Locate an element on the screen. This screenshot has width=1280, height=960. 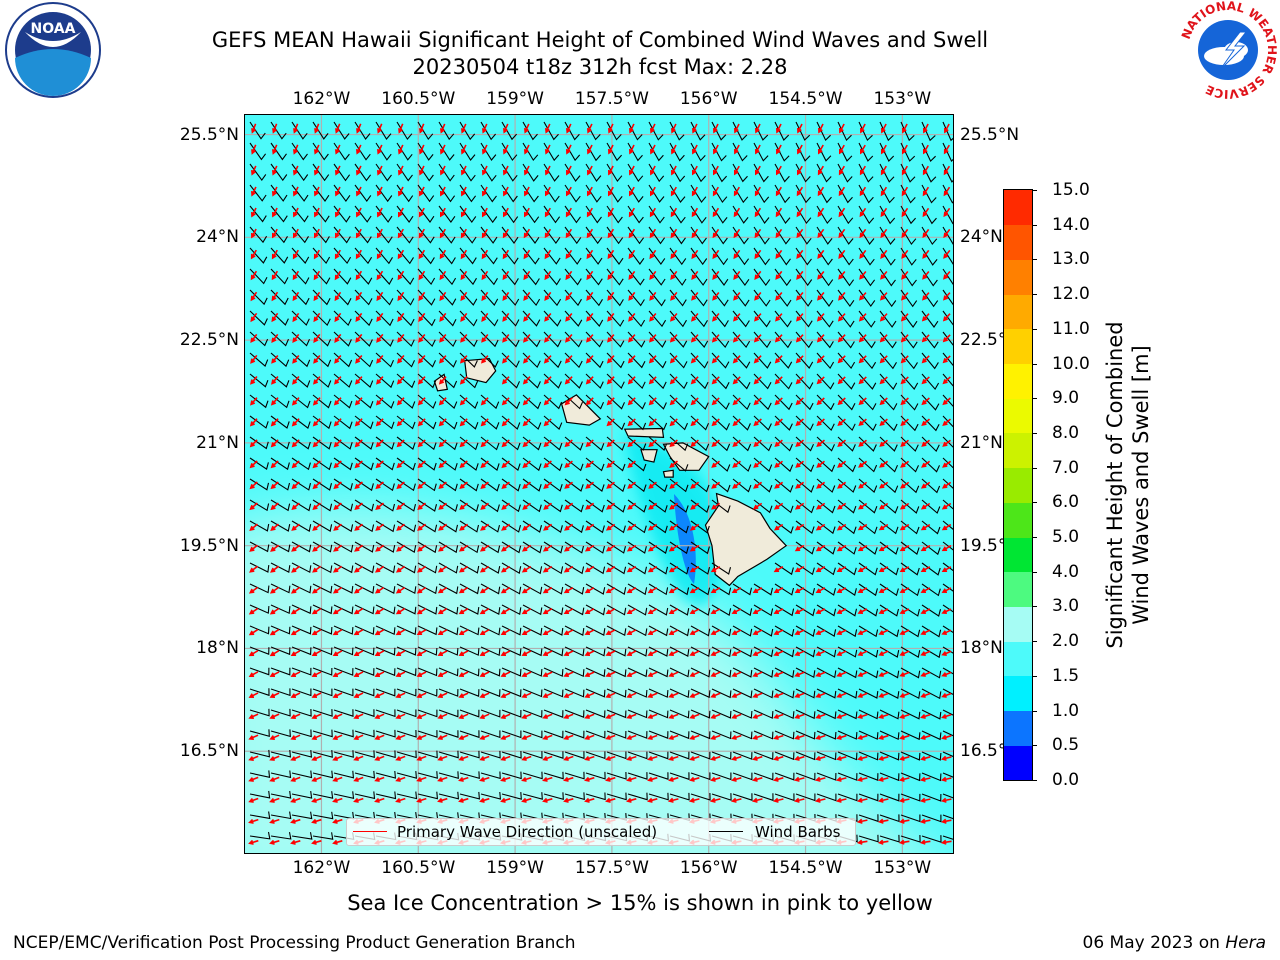
colorbar-tick-label: 1.0 is located at coordinates (1066, 710).